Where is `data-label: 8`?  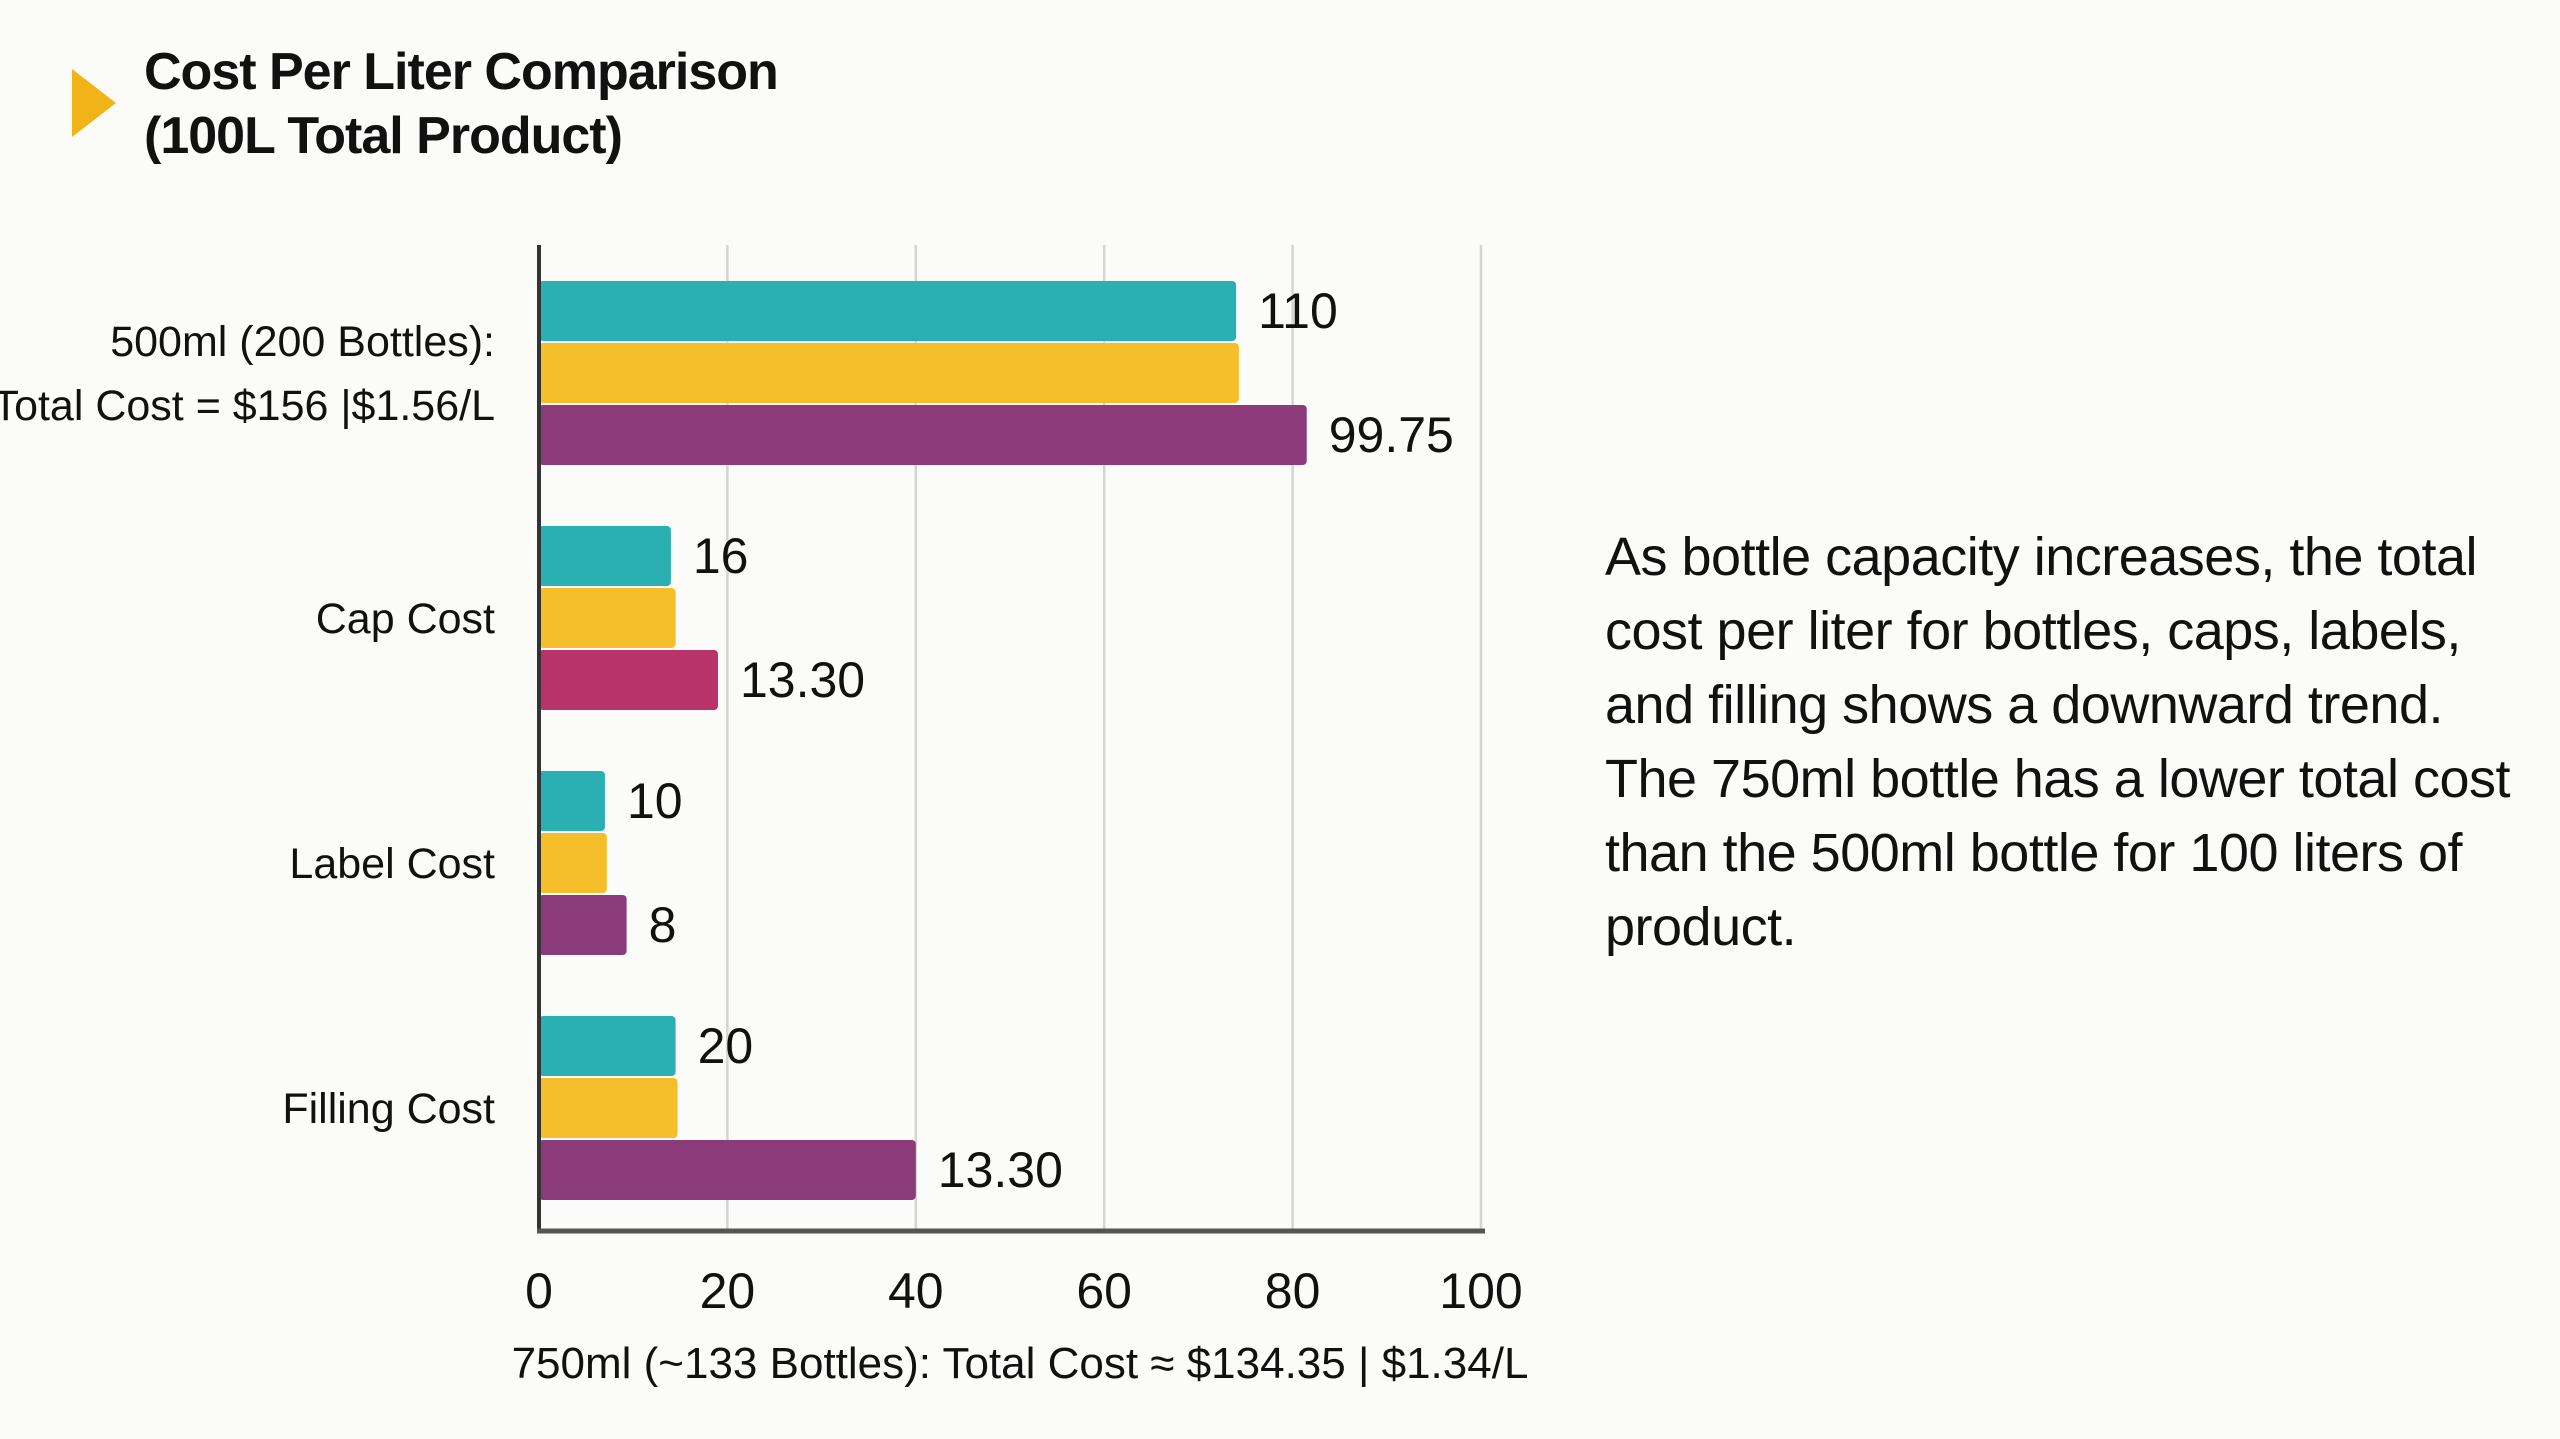 data-label: 8 is located at coordinates (663, 925).